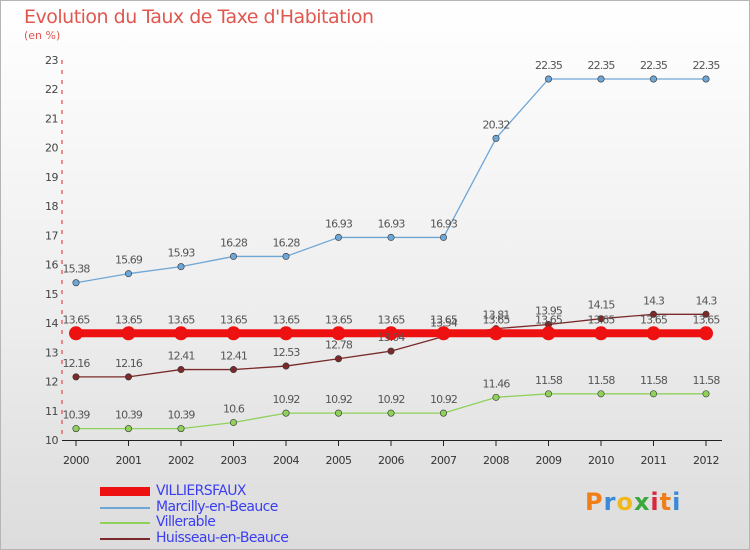 This screenshot has height=550, width=750. Describe the element at coordinates (129, 260) in the screenshot. I see `data-label: 15.69` at that location.